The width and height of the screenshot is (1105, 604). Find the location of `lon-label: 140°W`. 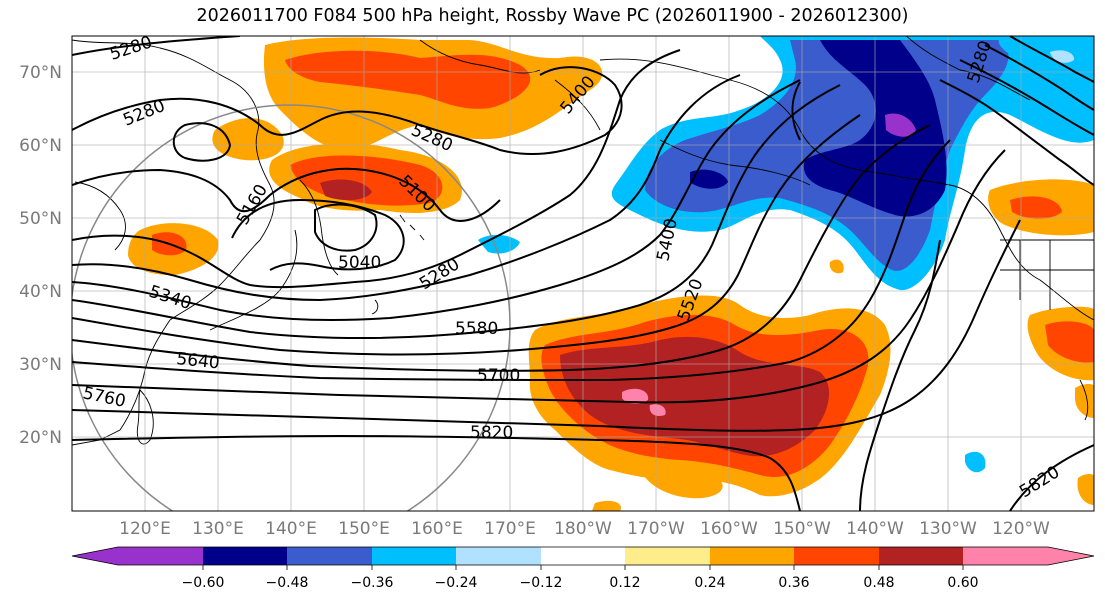

lon-label: 140°W is located at coordinates (875, 529).